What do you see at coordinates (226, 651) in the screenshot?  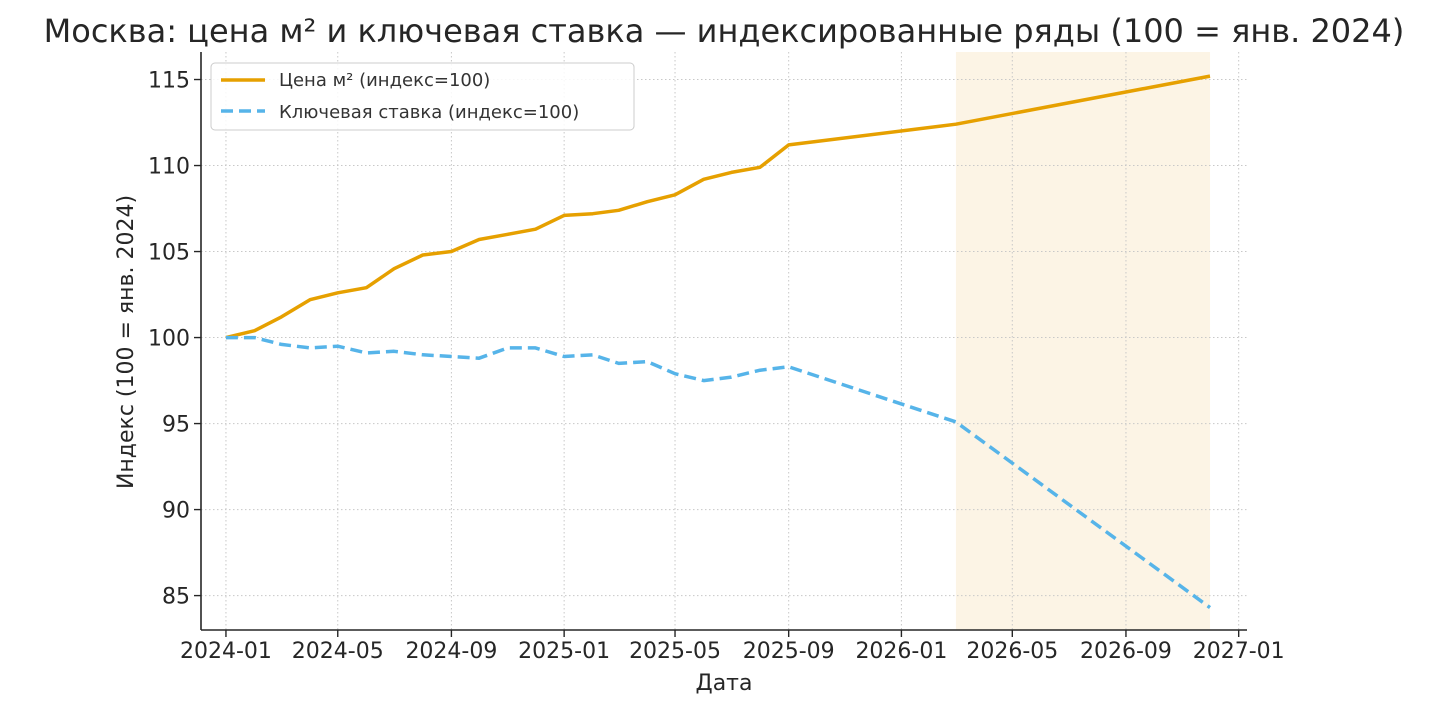 I see `x-tick-label: 2024-01` at bounding box center [226, 651].